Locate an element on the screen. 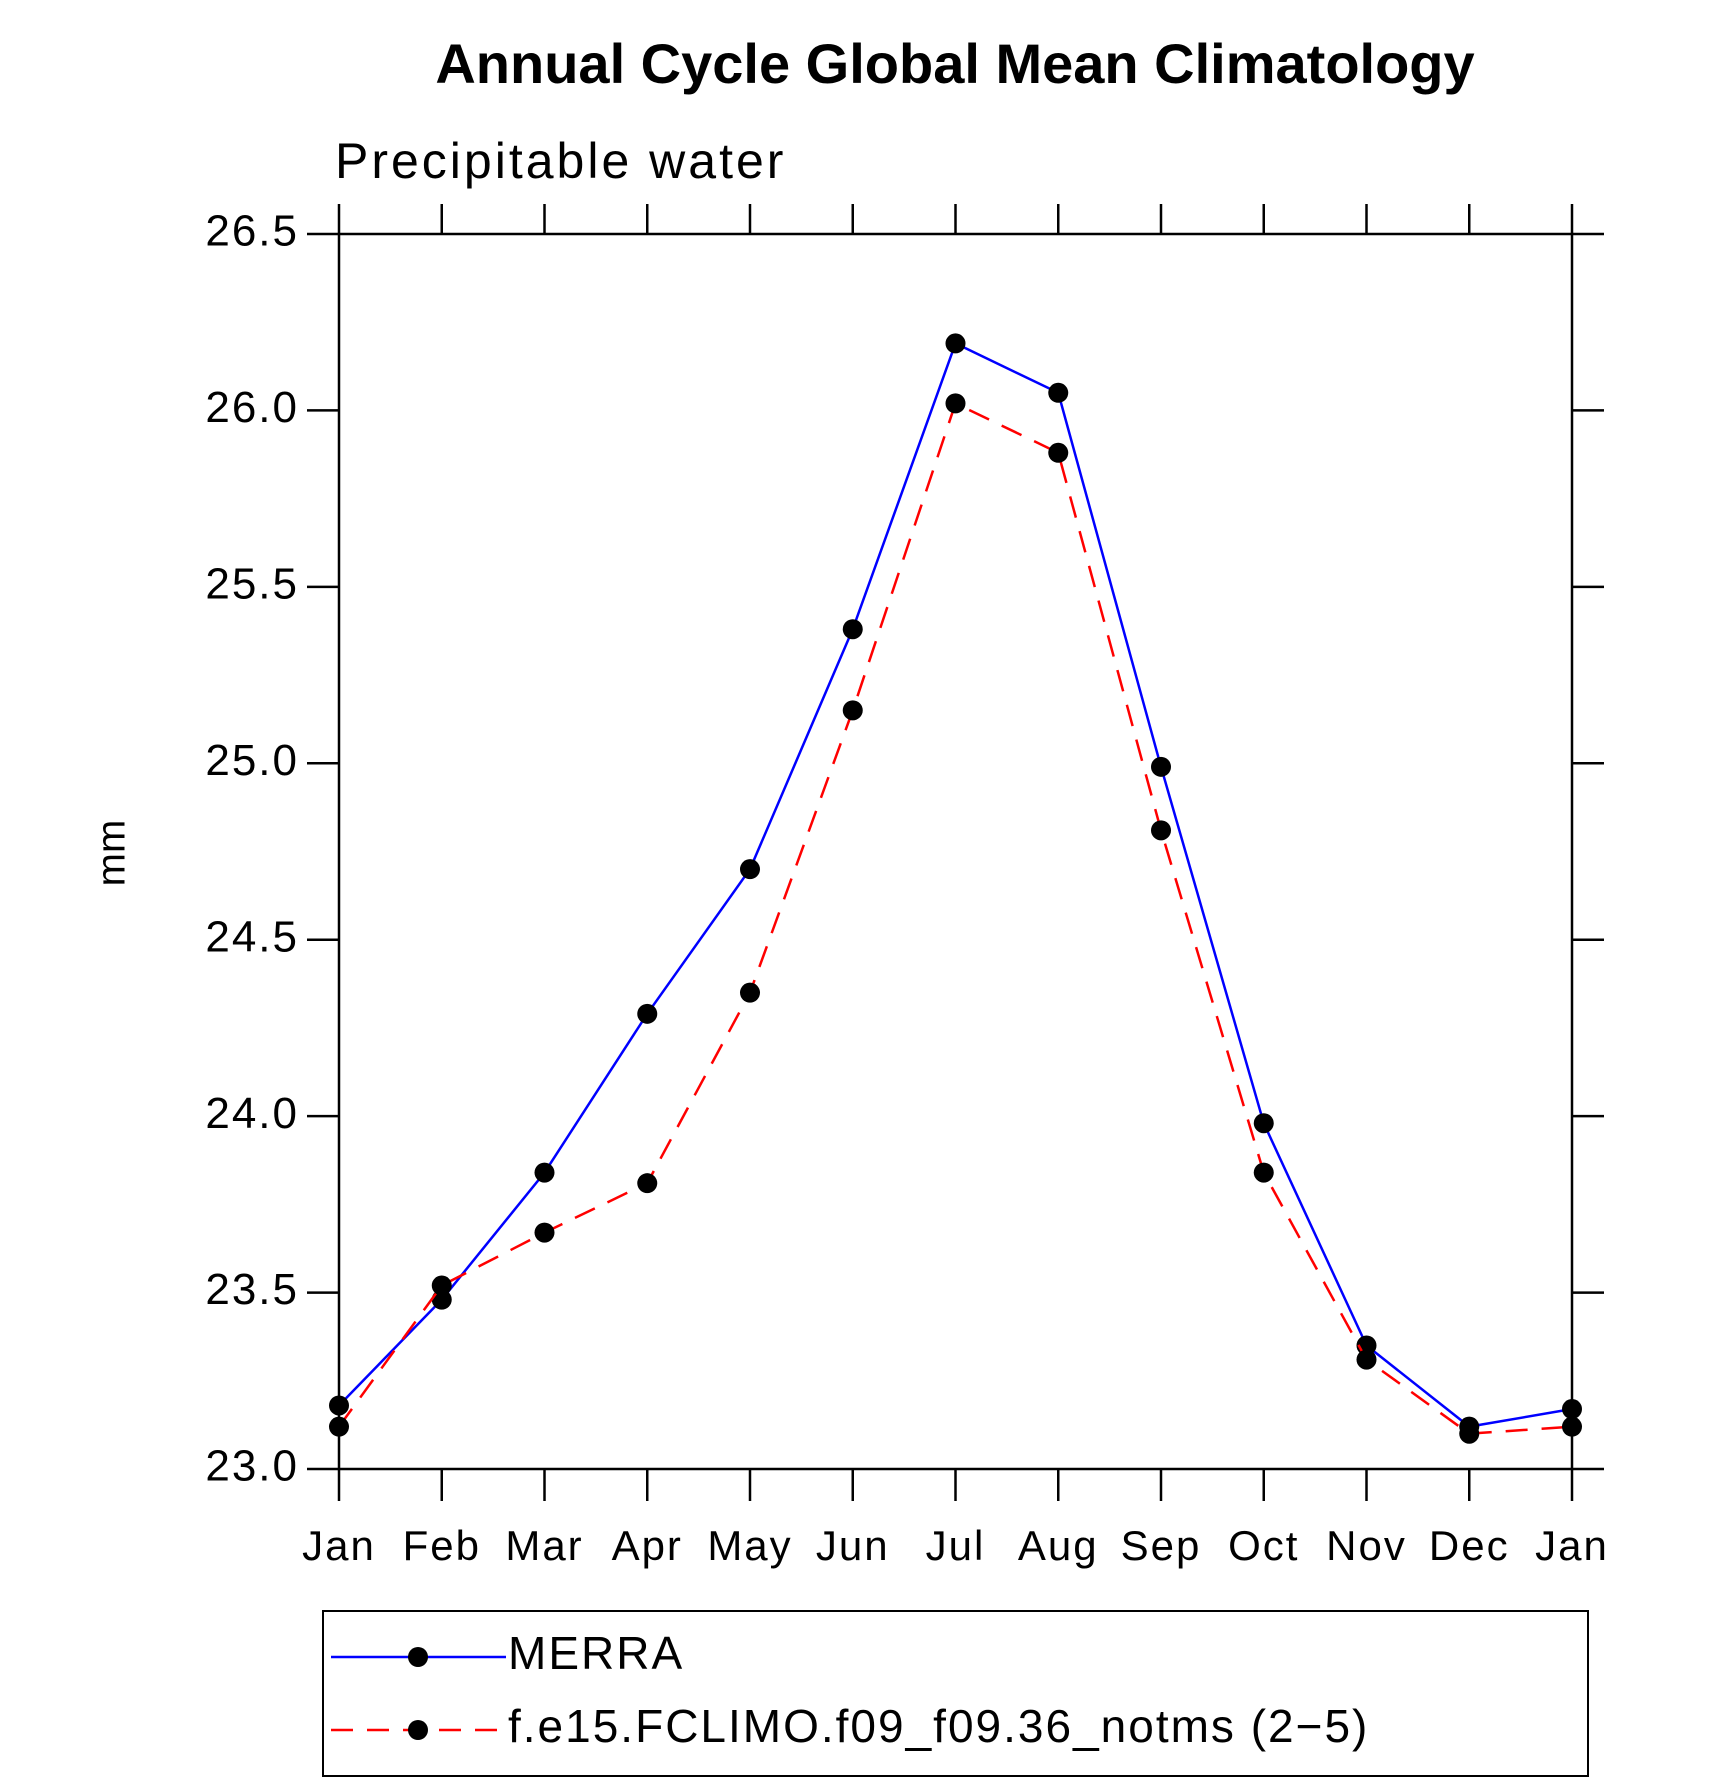 This screenshot has height=1778, width=1710. y-tick-label: 24.0 is located at coordinates (252, 1113).